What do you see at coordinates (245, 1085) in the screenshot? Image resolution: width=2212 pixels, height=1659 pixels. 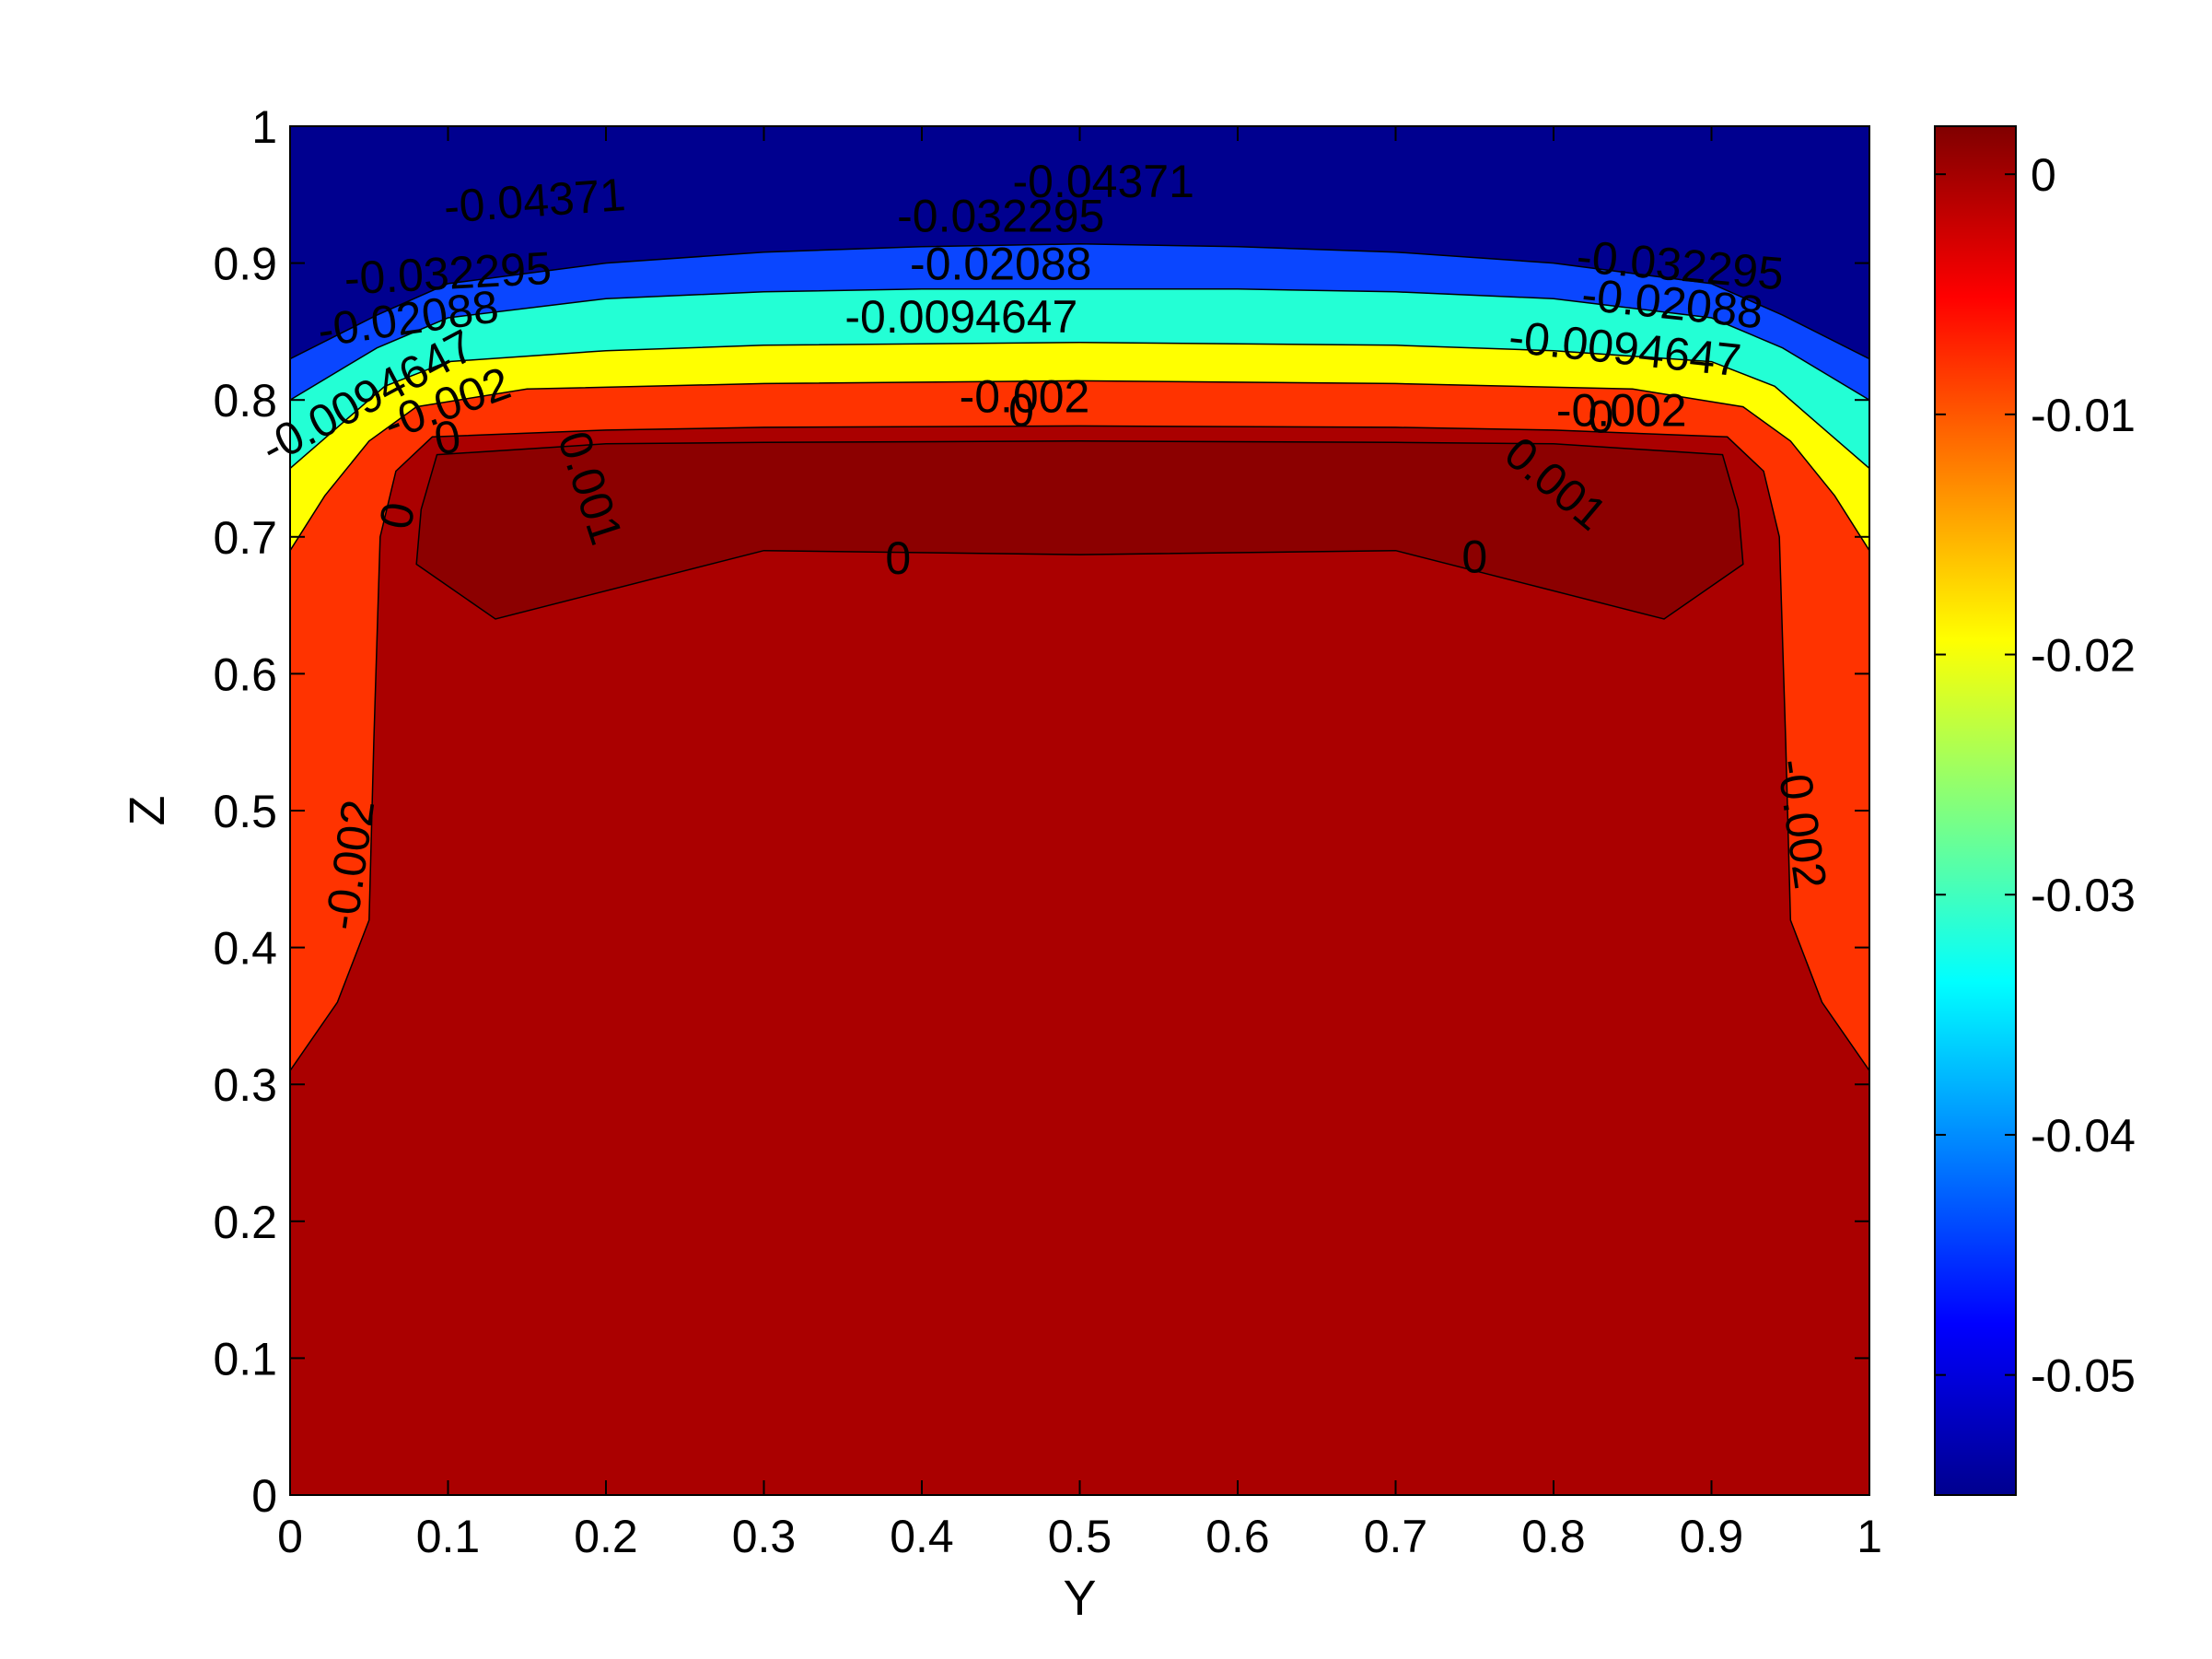 I see `y-tick-label: 0.3` at bounding box center [245, 1085].